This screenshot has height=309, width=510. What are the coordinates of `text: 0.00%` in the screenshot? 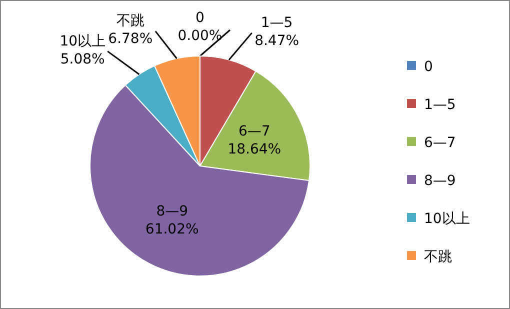 It's located at (200, 36).